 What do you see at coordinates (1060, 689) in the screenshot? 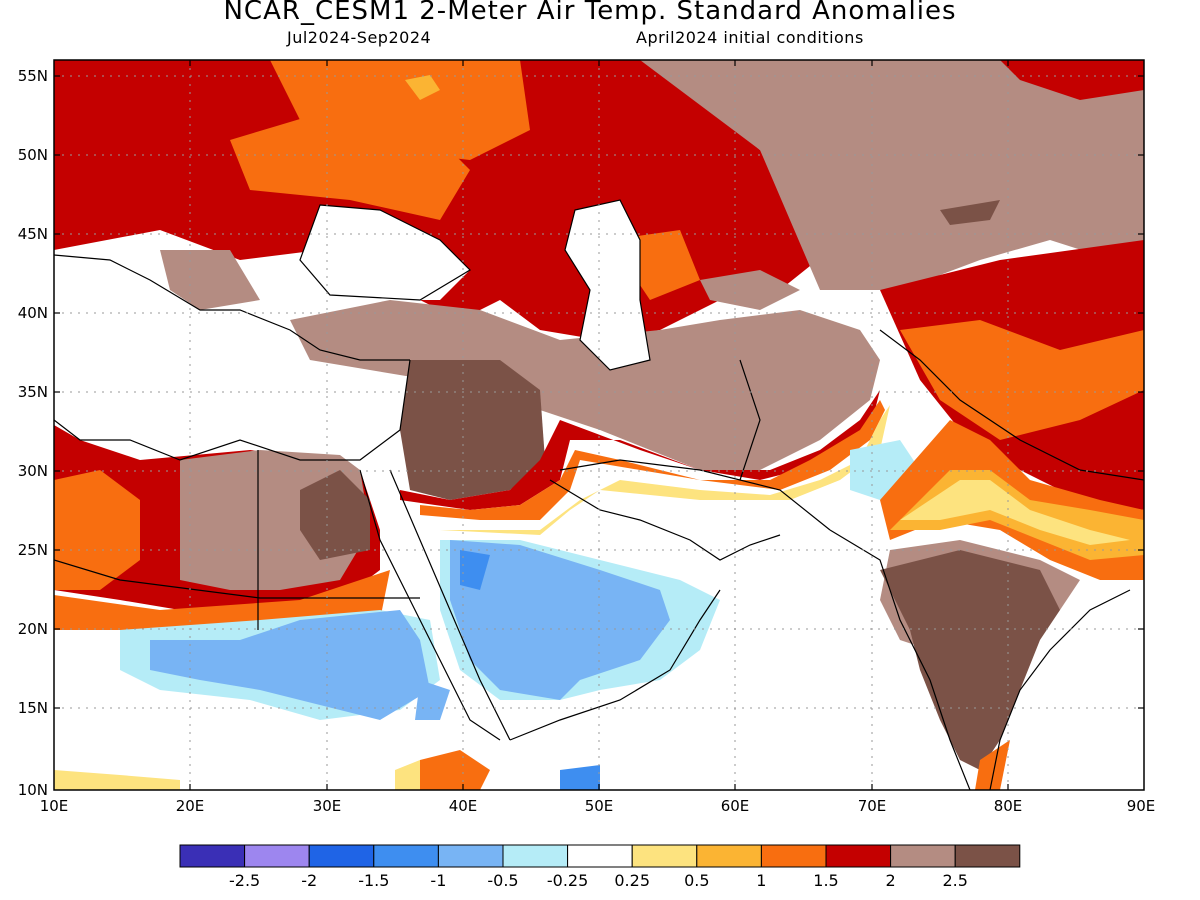
I see `india-east-coast` at bounding box center [1060, 689].